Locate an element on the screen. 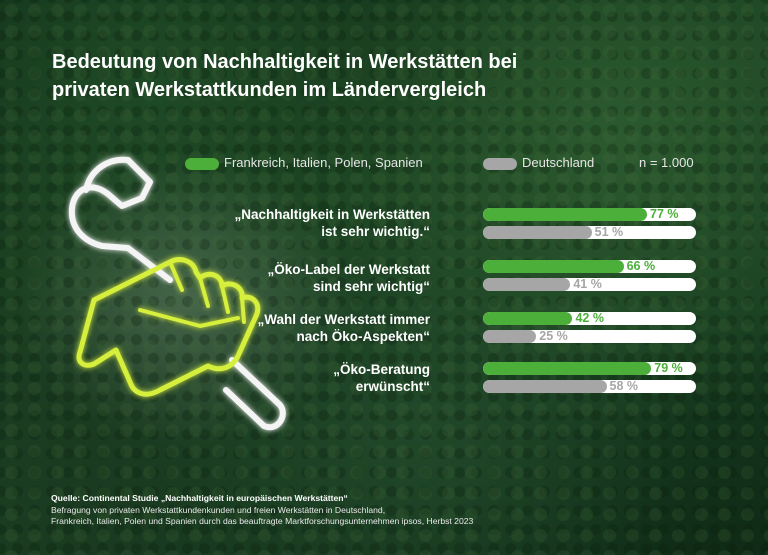 The image size is (768, 555). legend-label-series-1: Frankreich, Italien, Polen, Spanien is located at coordinates (323, 162).